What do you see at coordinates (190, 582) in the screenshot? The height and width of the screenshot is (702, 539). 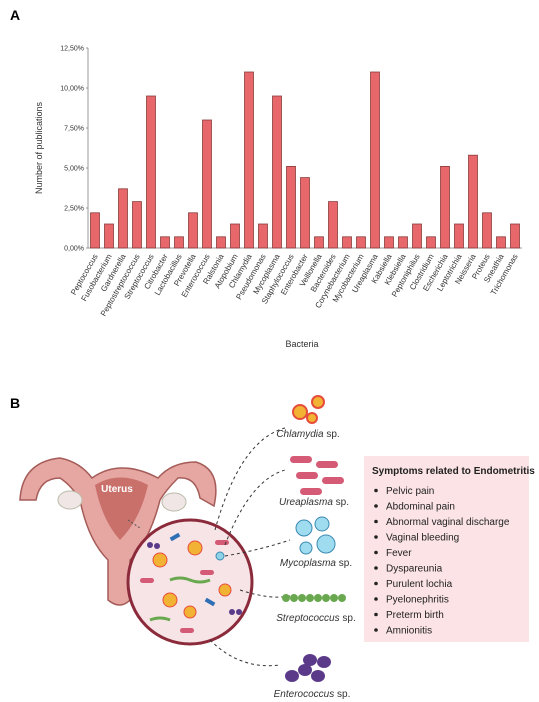 I see `magnified-view` at bounding box center [190, 582].